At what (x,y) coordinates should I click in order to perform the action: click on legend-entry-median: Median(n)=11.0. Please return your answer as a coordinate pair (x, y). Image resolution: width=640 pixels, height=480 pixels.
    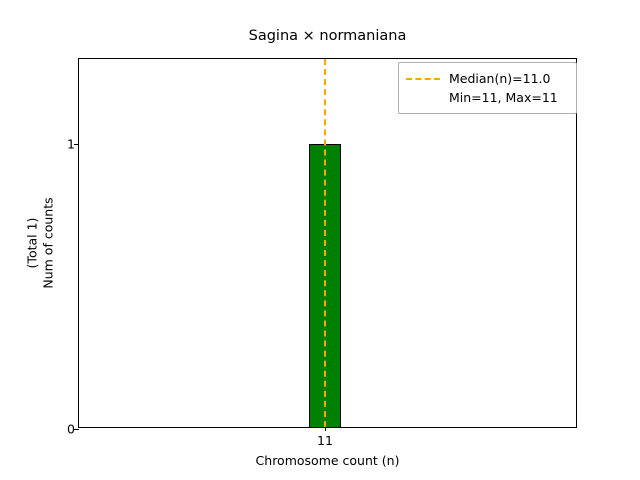
    Looking at the image, I should click on (487, 78).